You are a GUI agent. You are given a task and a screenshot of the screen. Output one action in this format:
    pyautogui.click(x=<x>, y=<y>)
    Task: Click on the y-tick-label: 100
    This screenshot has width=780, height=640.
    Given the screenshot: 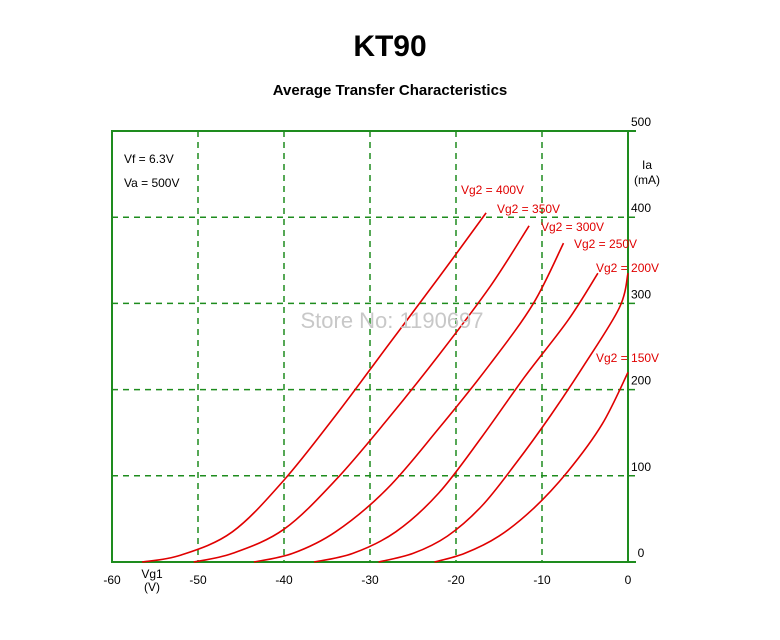 What is the action you would take?
    pyautogui.click(x=641, y=467)
    